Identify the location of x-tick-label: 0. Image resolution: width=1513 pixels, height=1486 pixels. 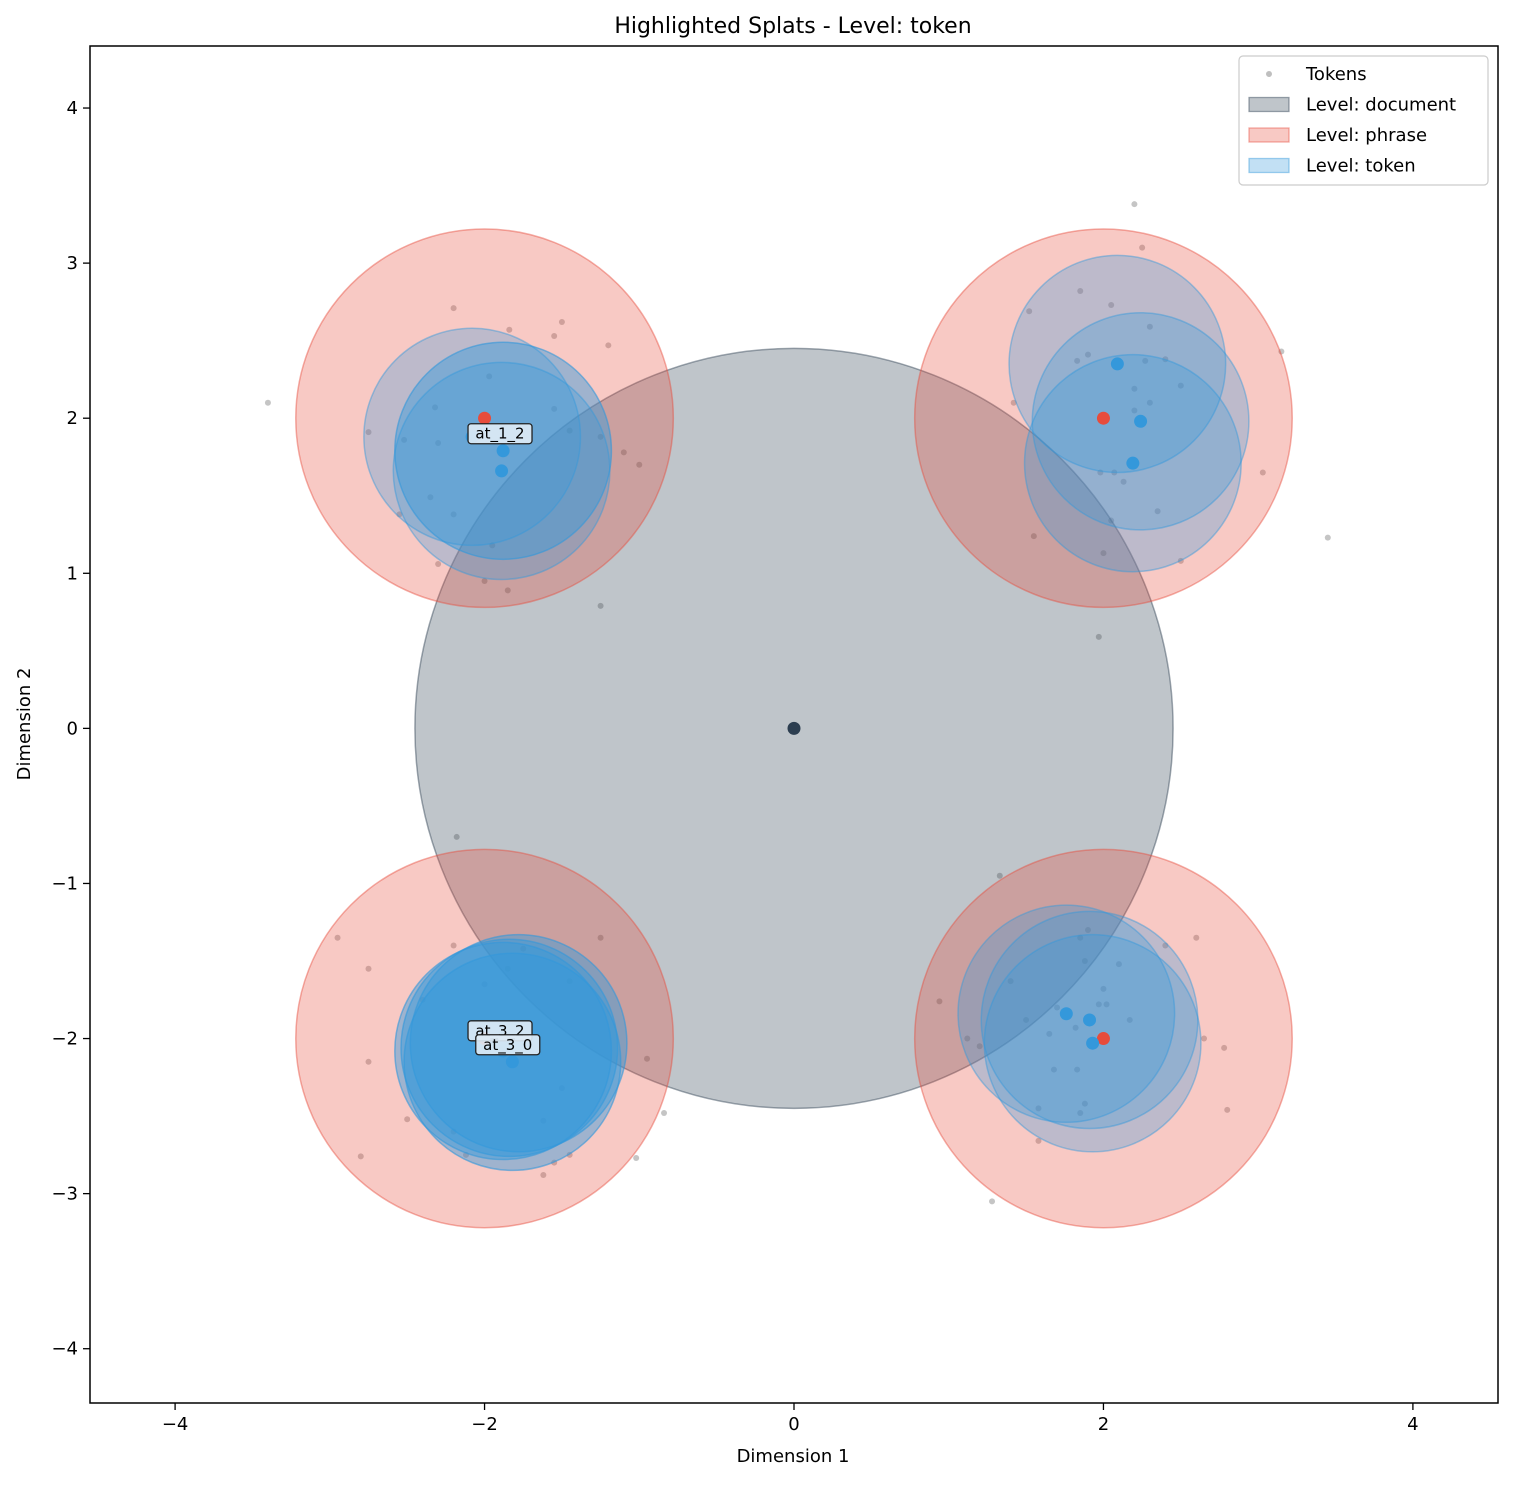
(793, 1424).